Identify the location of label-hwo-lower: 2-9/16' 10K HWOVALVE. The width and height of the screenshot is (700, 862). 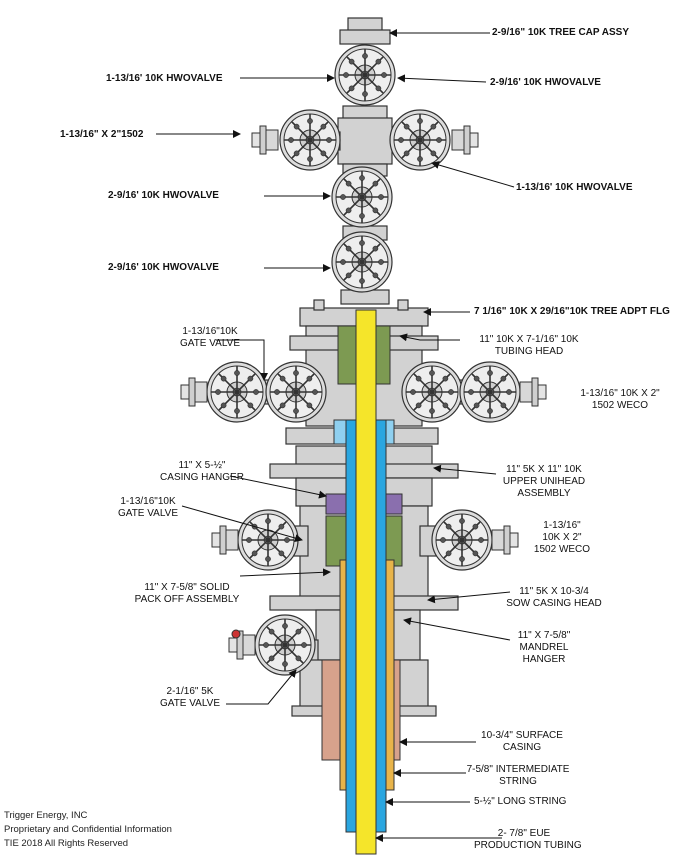
(163, 267).